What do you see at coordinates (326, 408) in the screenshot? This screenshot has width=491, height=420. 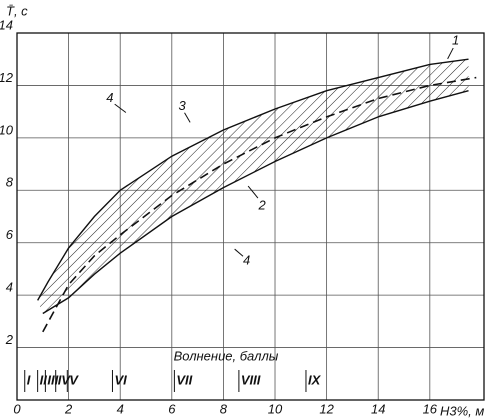 I see `x-tick-label: 12` at bounding box center [326, 408].